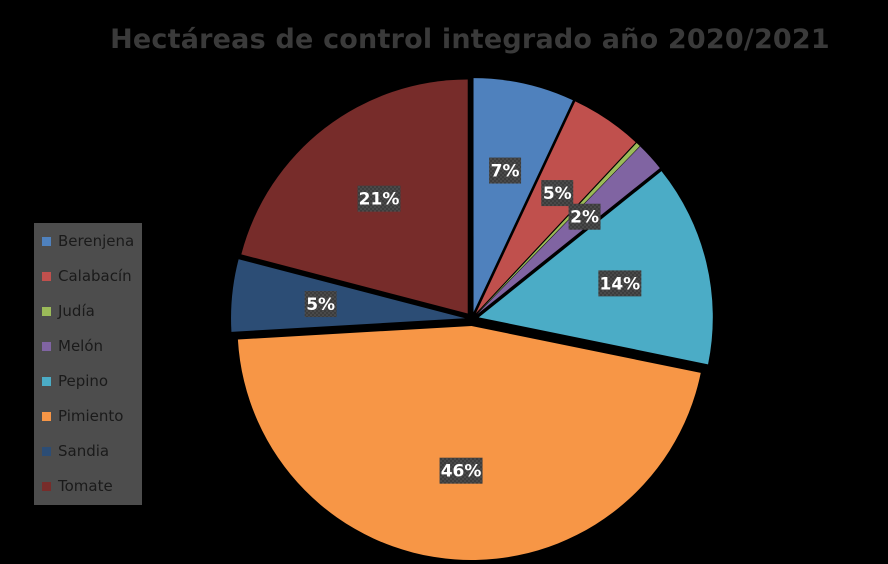  What do you see at coordinates (354, 196) in the screenshot?
I see `pie-slice-tomate` at bounding box center [354, 196].